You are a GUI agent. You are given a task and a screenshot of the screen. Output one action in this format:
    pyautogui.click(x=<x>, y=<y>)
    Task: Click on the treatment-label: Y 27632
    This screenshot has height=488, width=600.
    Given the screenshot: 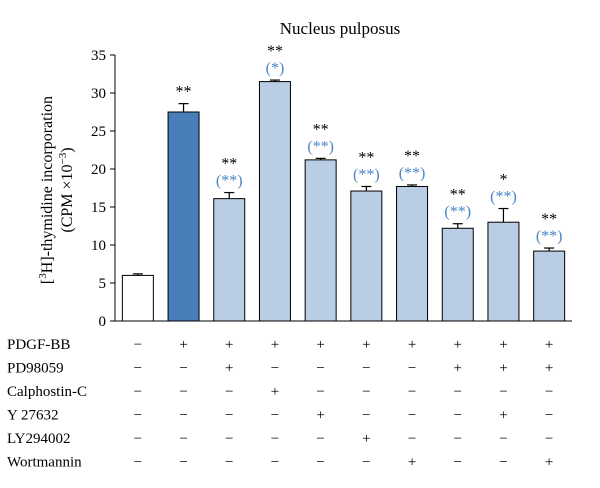 What is the action you would take?
    pyautogui.click(x=33, y=416)
    